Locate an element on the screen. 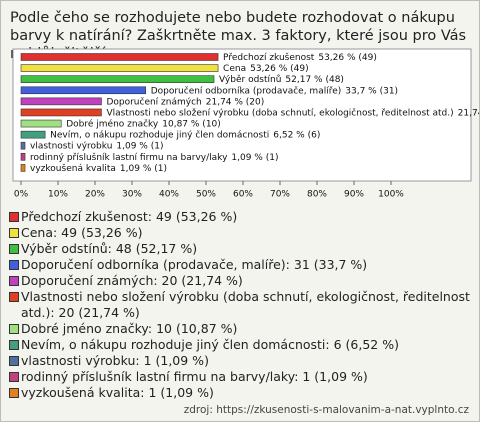  category-label: Dobré jméno značky is located at coordinates (112, 123).